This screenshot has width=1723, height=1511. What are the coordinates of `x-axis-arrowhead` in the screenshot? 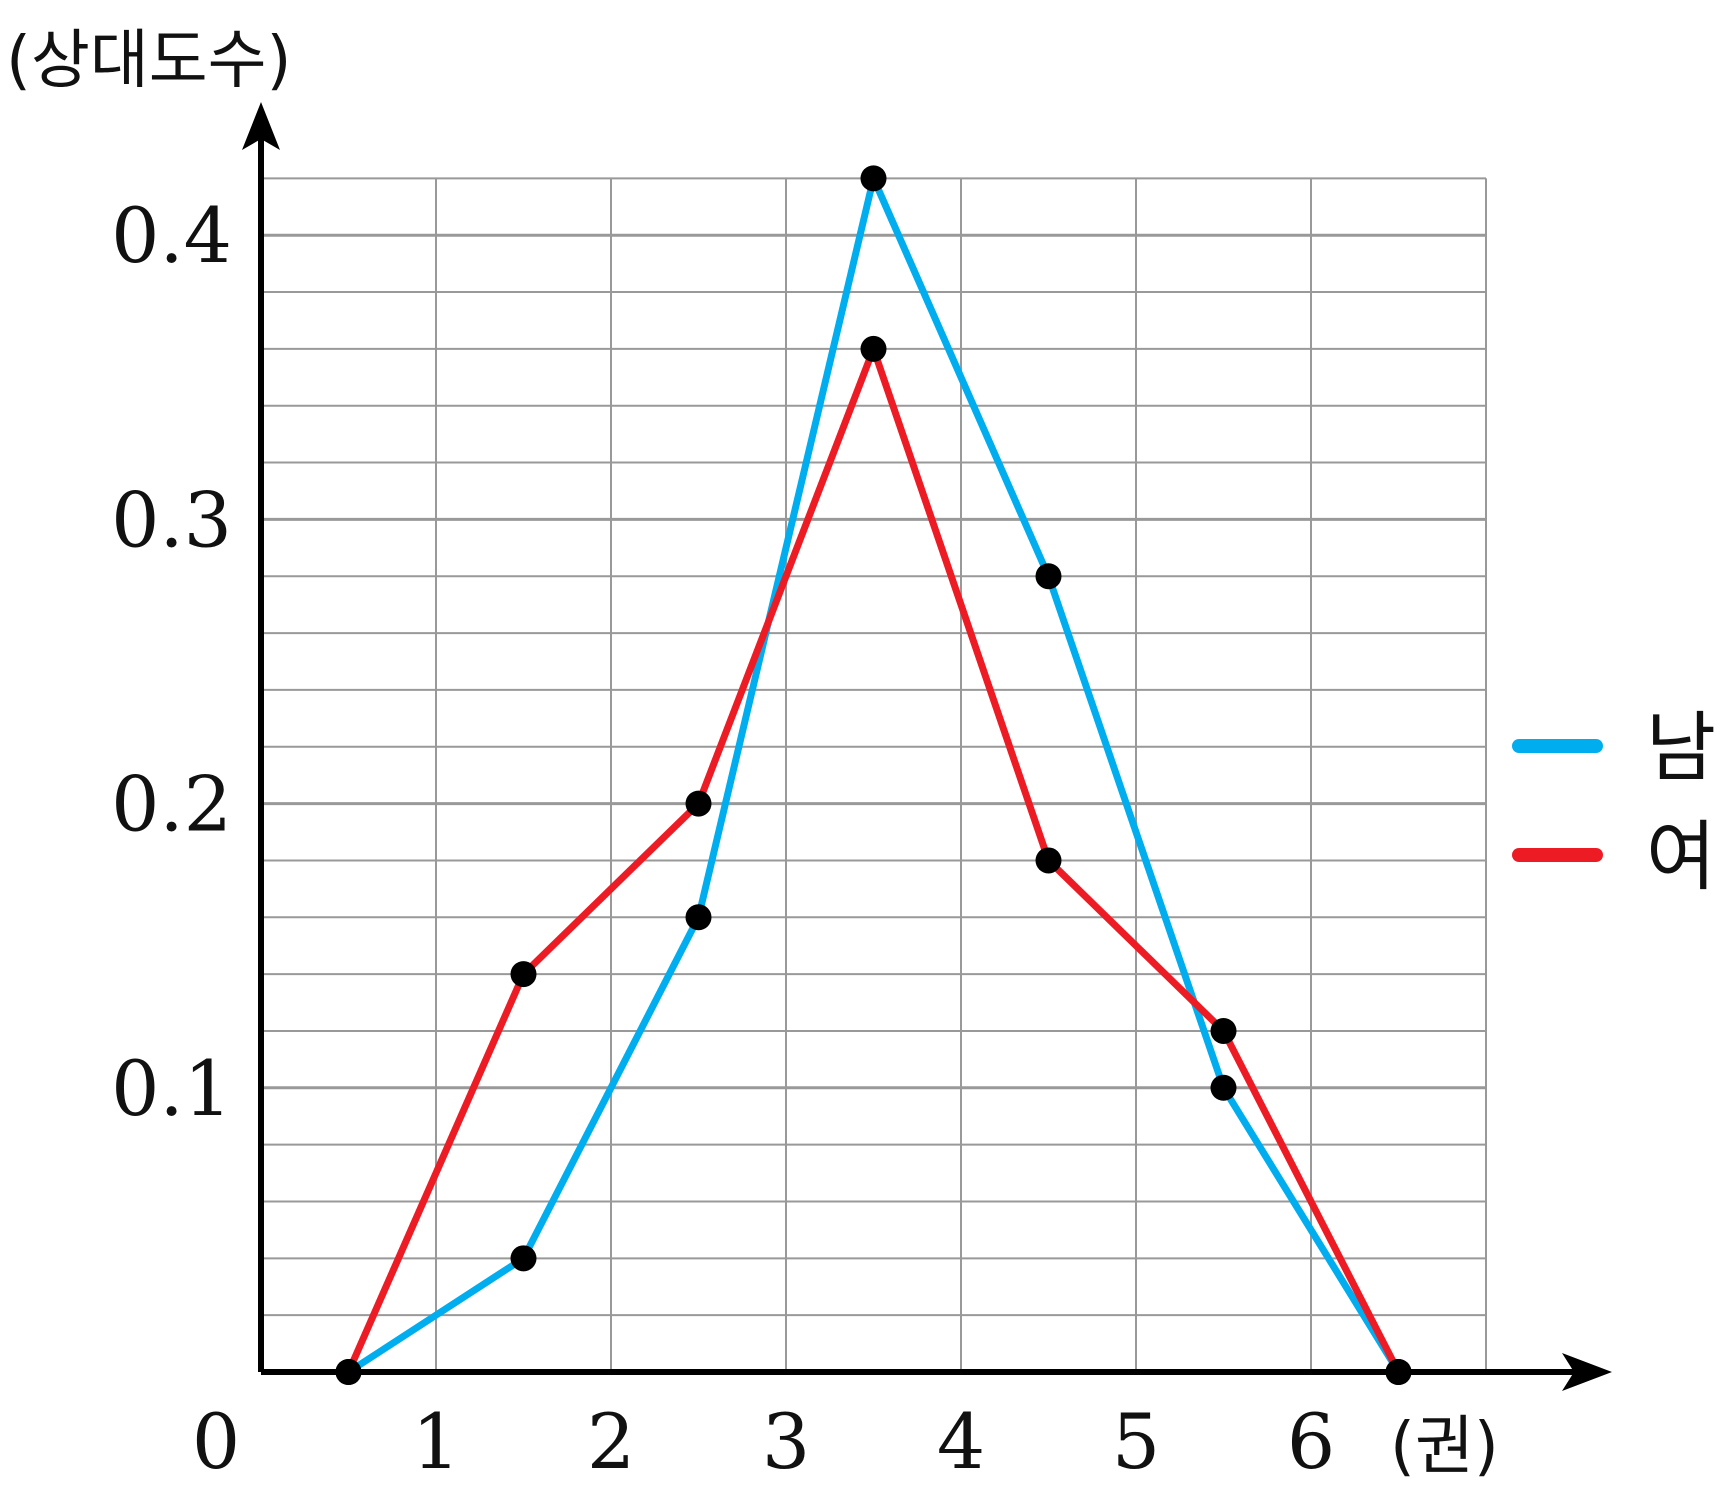 It's located at (1587, 1372).